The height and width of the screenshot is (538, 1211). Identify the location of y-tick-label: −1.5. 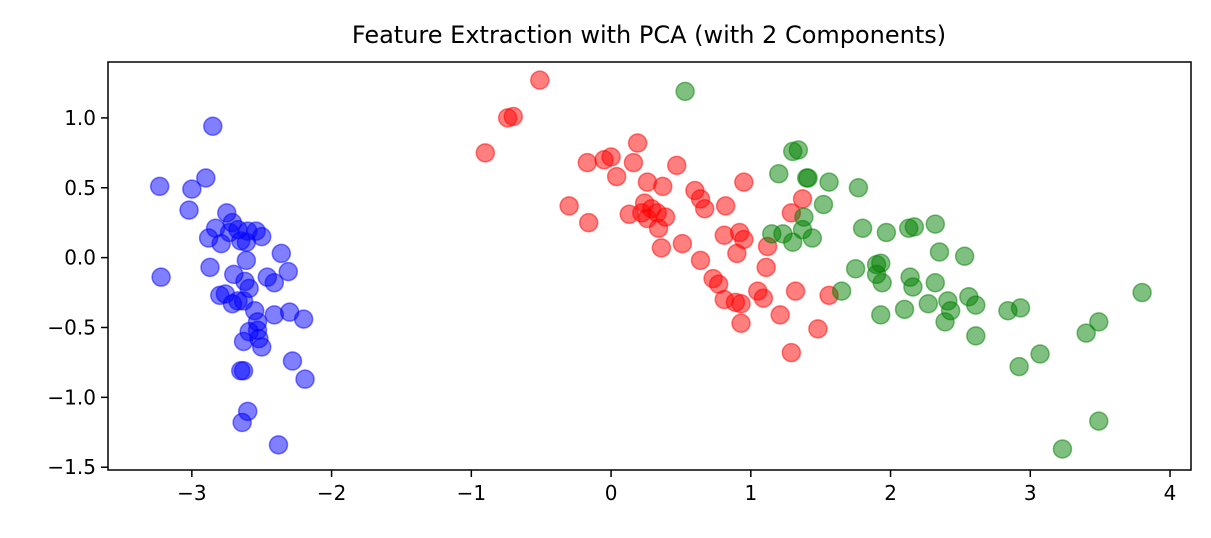
(71, 467).